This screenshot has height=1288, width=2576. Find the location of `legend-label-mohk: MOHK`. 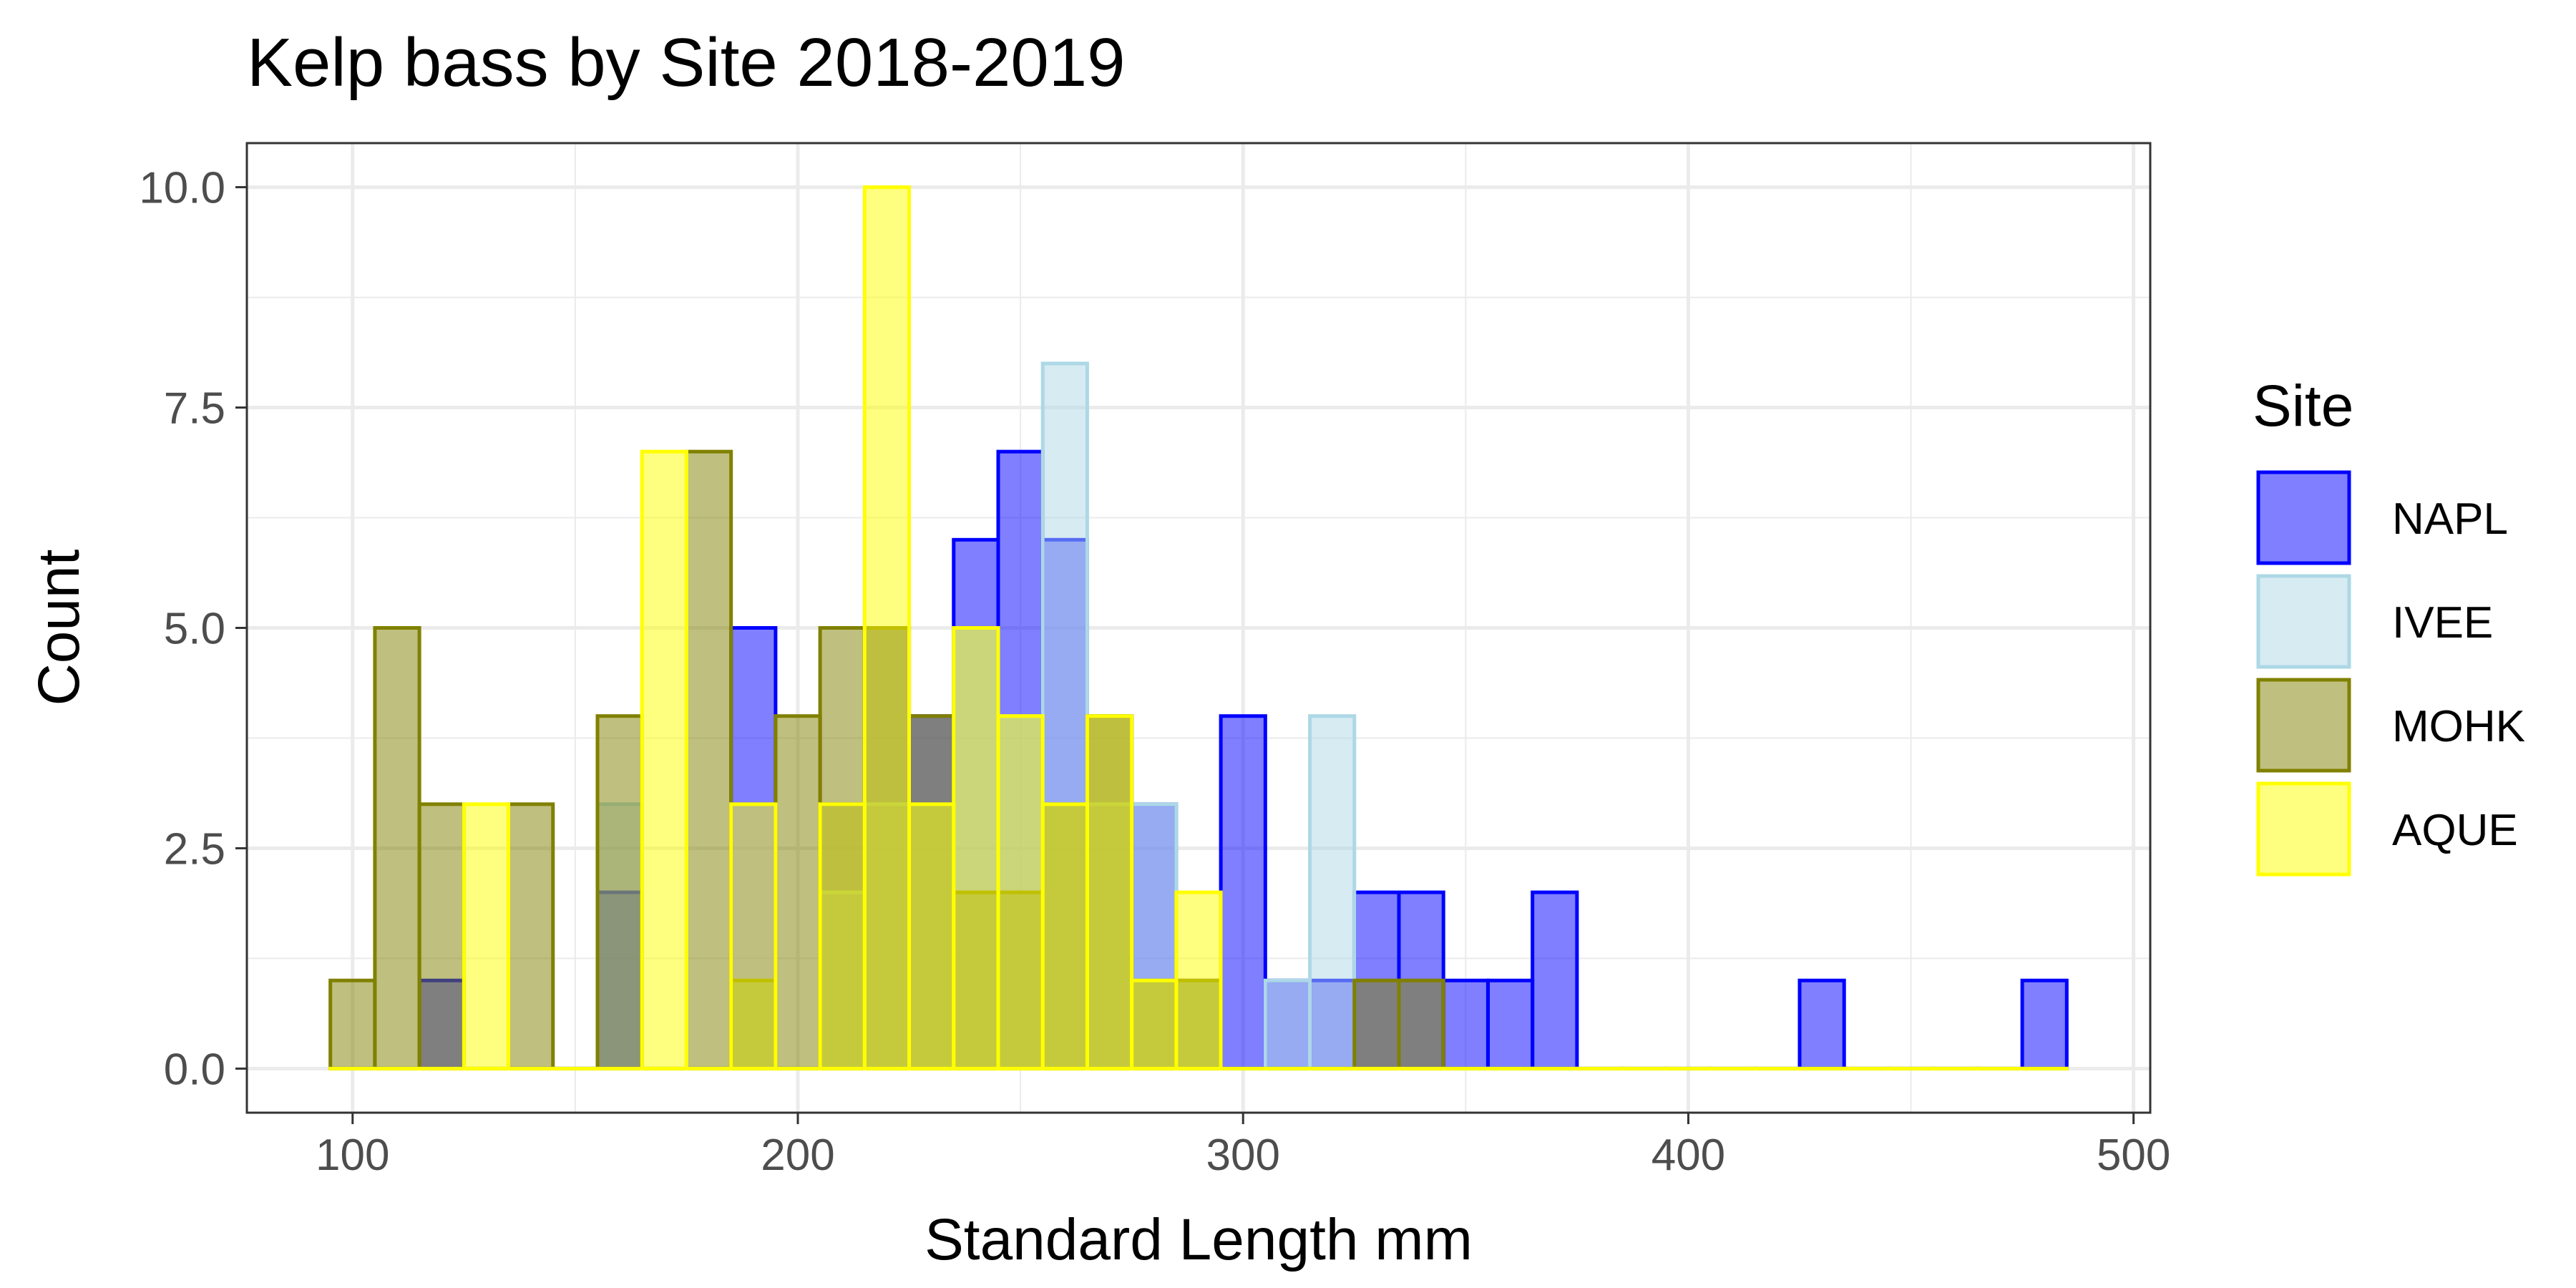

legend-label-mohk: MOHK is located at coordinates (2458, 726).